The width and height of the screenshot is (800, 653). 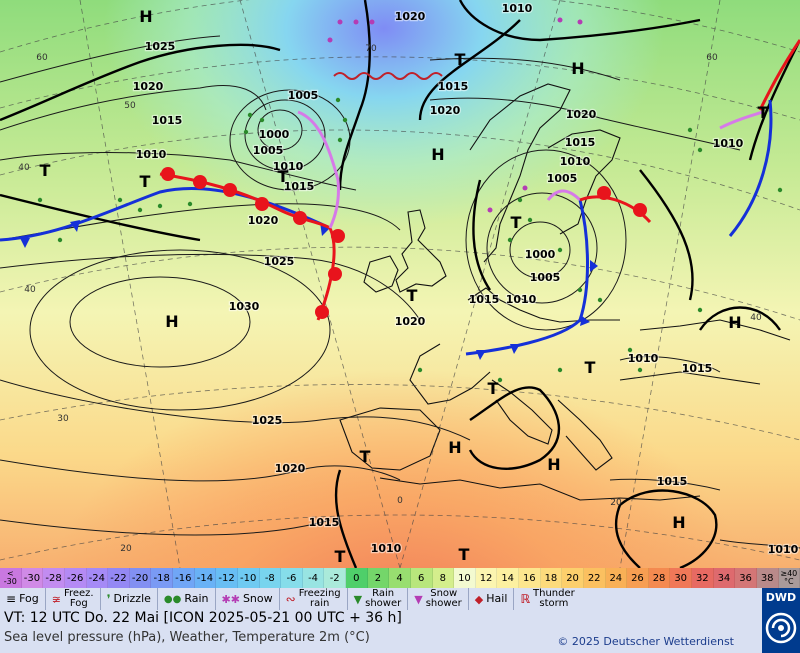 What do you see at coordinates (421, 578) in the screenshot?
I see `scale-cell: 6` at bounding box center [421, 578].